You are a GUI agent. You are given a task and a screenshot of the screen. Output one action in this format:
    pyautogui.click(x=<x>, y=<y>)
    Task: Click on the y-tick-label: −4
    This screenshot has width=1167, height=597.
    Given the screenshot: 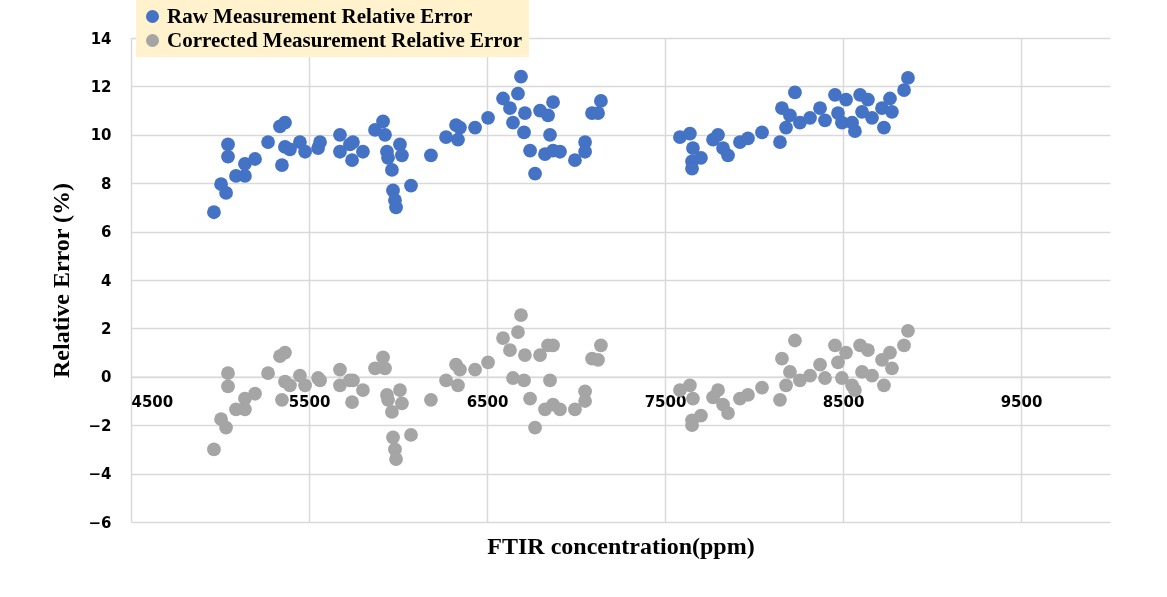 What is the action you would take?
    pyautogui.click(x=100, y=474)
    